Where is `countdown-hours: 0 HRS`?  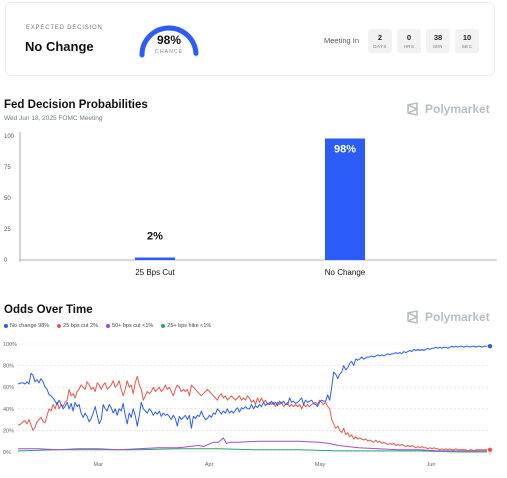
countdown-hours: 0 HRS is located at coordinates (409, 41).